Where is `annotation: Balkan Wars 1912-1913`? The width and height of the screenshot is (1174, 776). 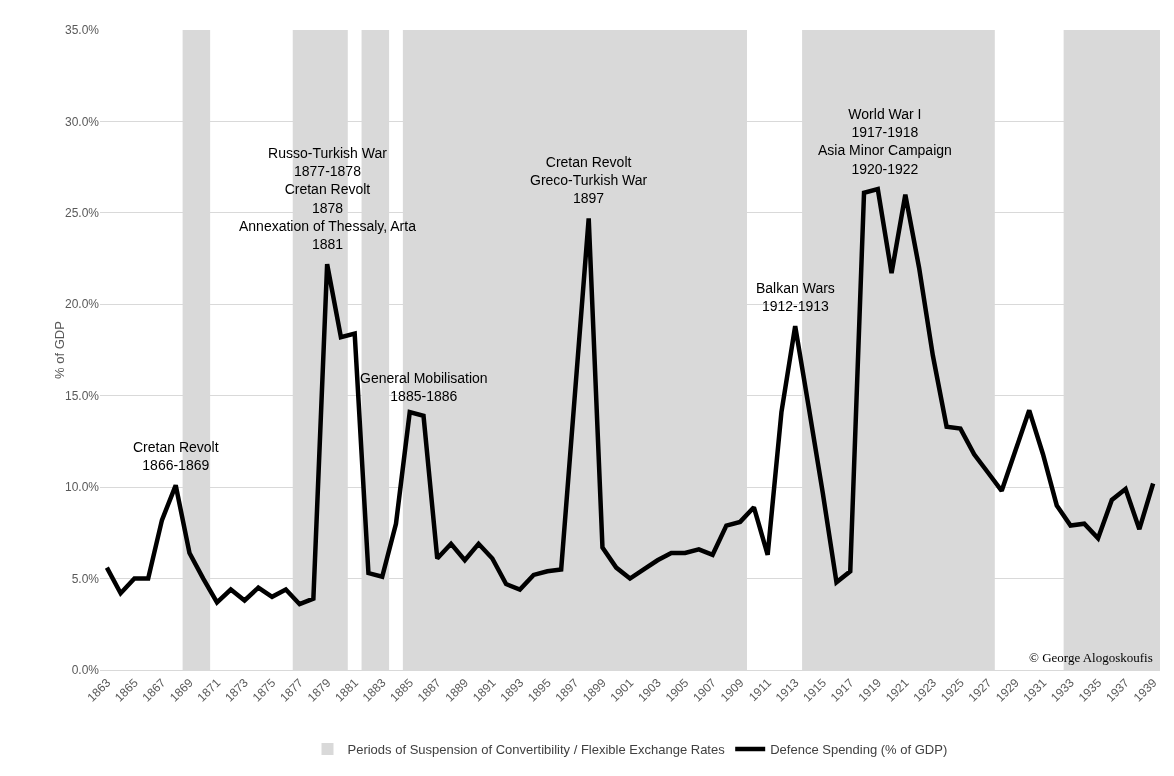 annotation: Balkan Wars 1912-1913 is located at coordinates (795, 297).